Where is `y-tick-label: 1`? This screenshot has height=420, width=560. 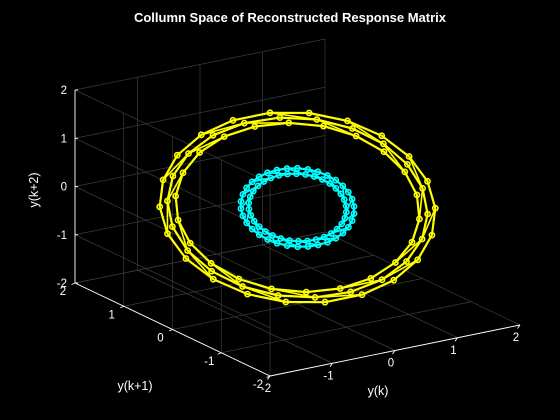
y-tick-label: 1 is located at coordinates (112, 315).